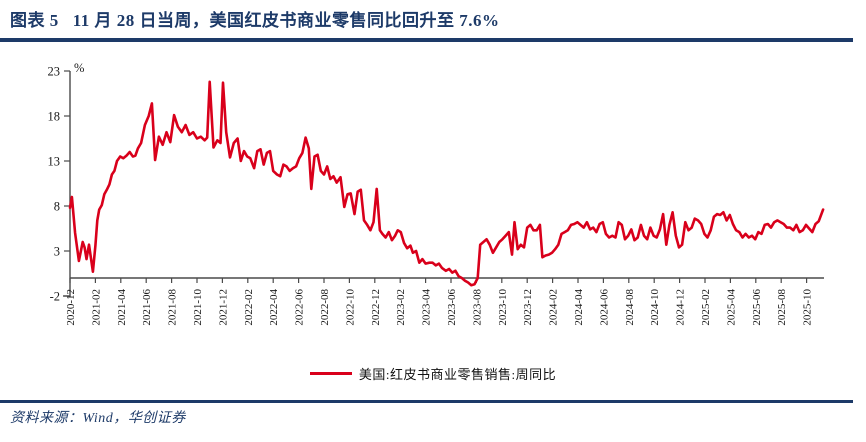  Describe the element at coordinates (54, 162) in the screenshot. I see `svg-text: 13` at that location.